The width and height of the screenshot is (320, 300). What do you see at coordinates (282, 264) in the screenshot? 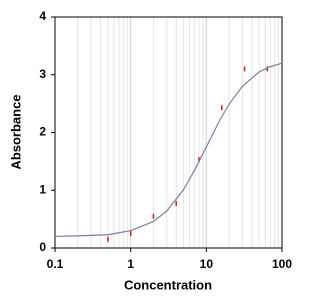
I see `x-tick-label: 100` at bounding box center [282, 264].